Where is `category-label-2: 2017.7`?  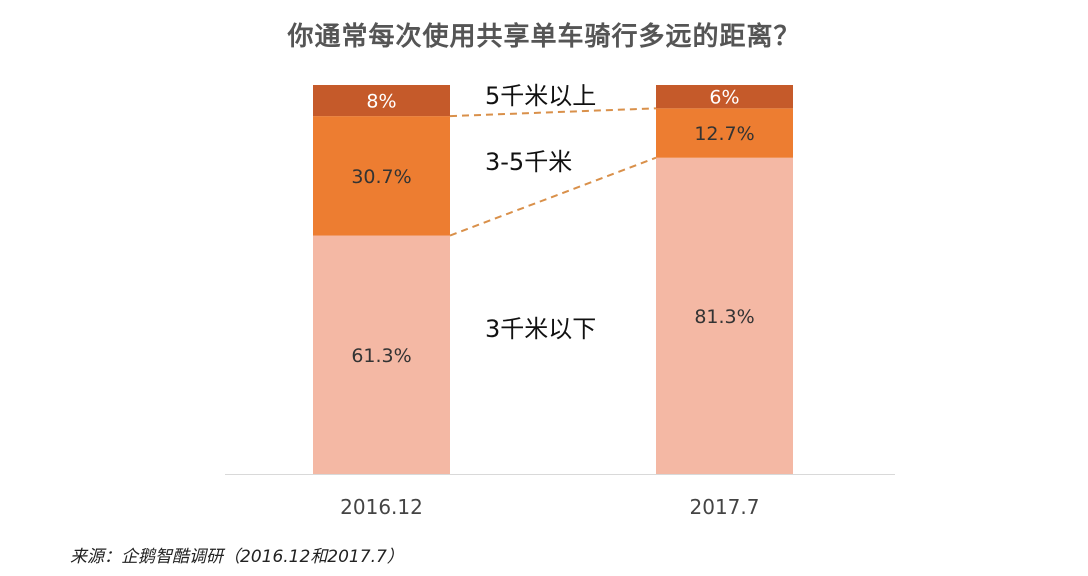
category-label-2: 2017.7 is located at coordinates (725, 507).